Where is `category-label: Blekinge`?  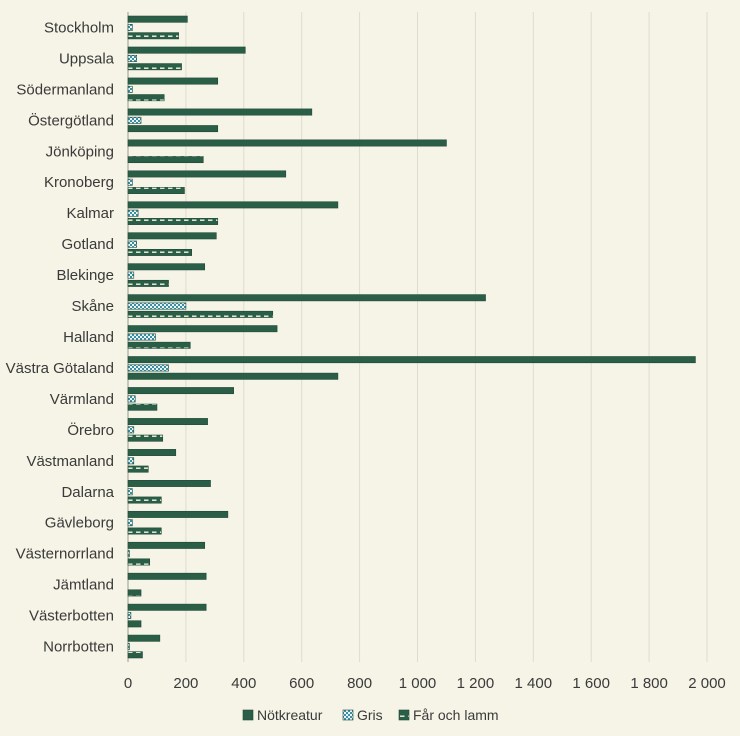
category-label: Blekinge is located at coordinates (85, 275).